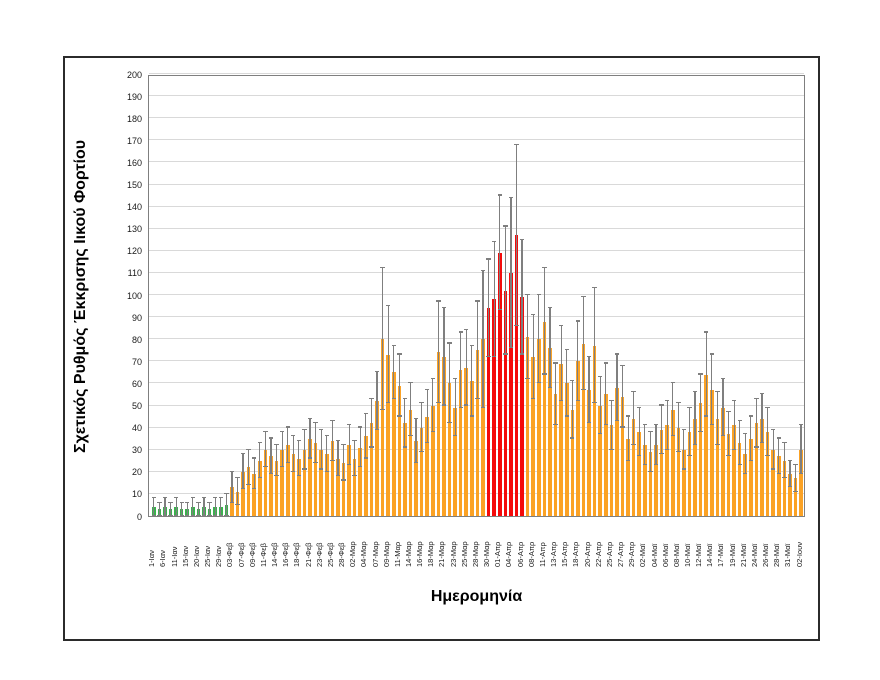  I want to click on x-tick-label: 17-Μαϊ, so click(721, 555).